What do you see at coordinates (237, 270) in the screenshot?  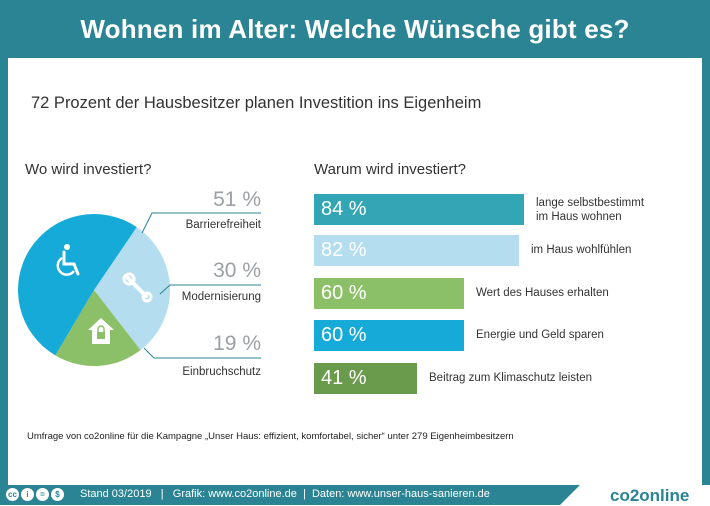 I see `pie-value-label: 30 %` at bounding box center [237, 270].